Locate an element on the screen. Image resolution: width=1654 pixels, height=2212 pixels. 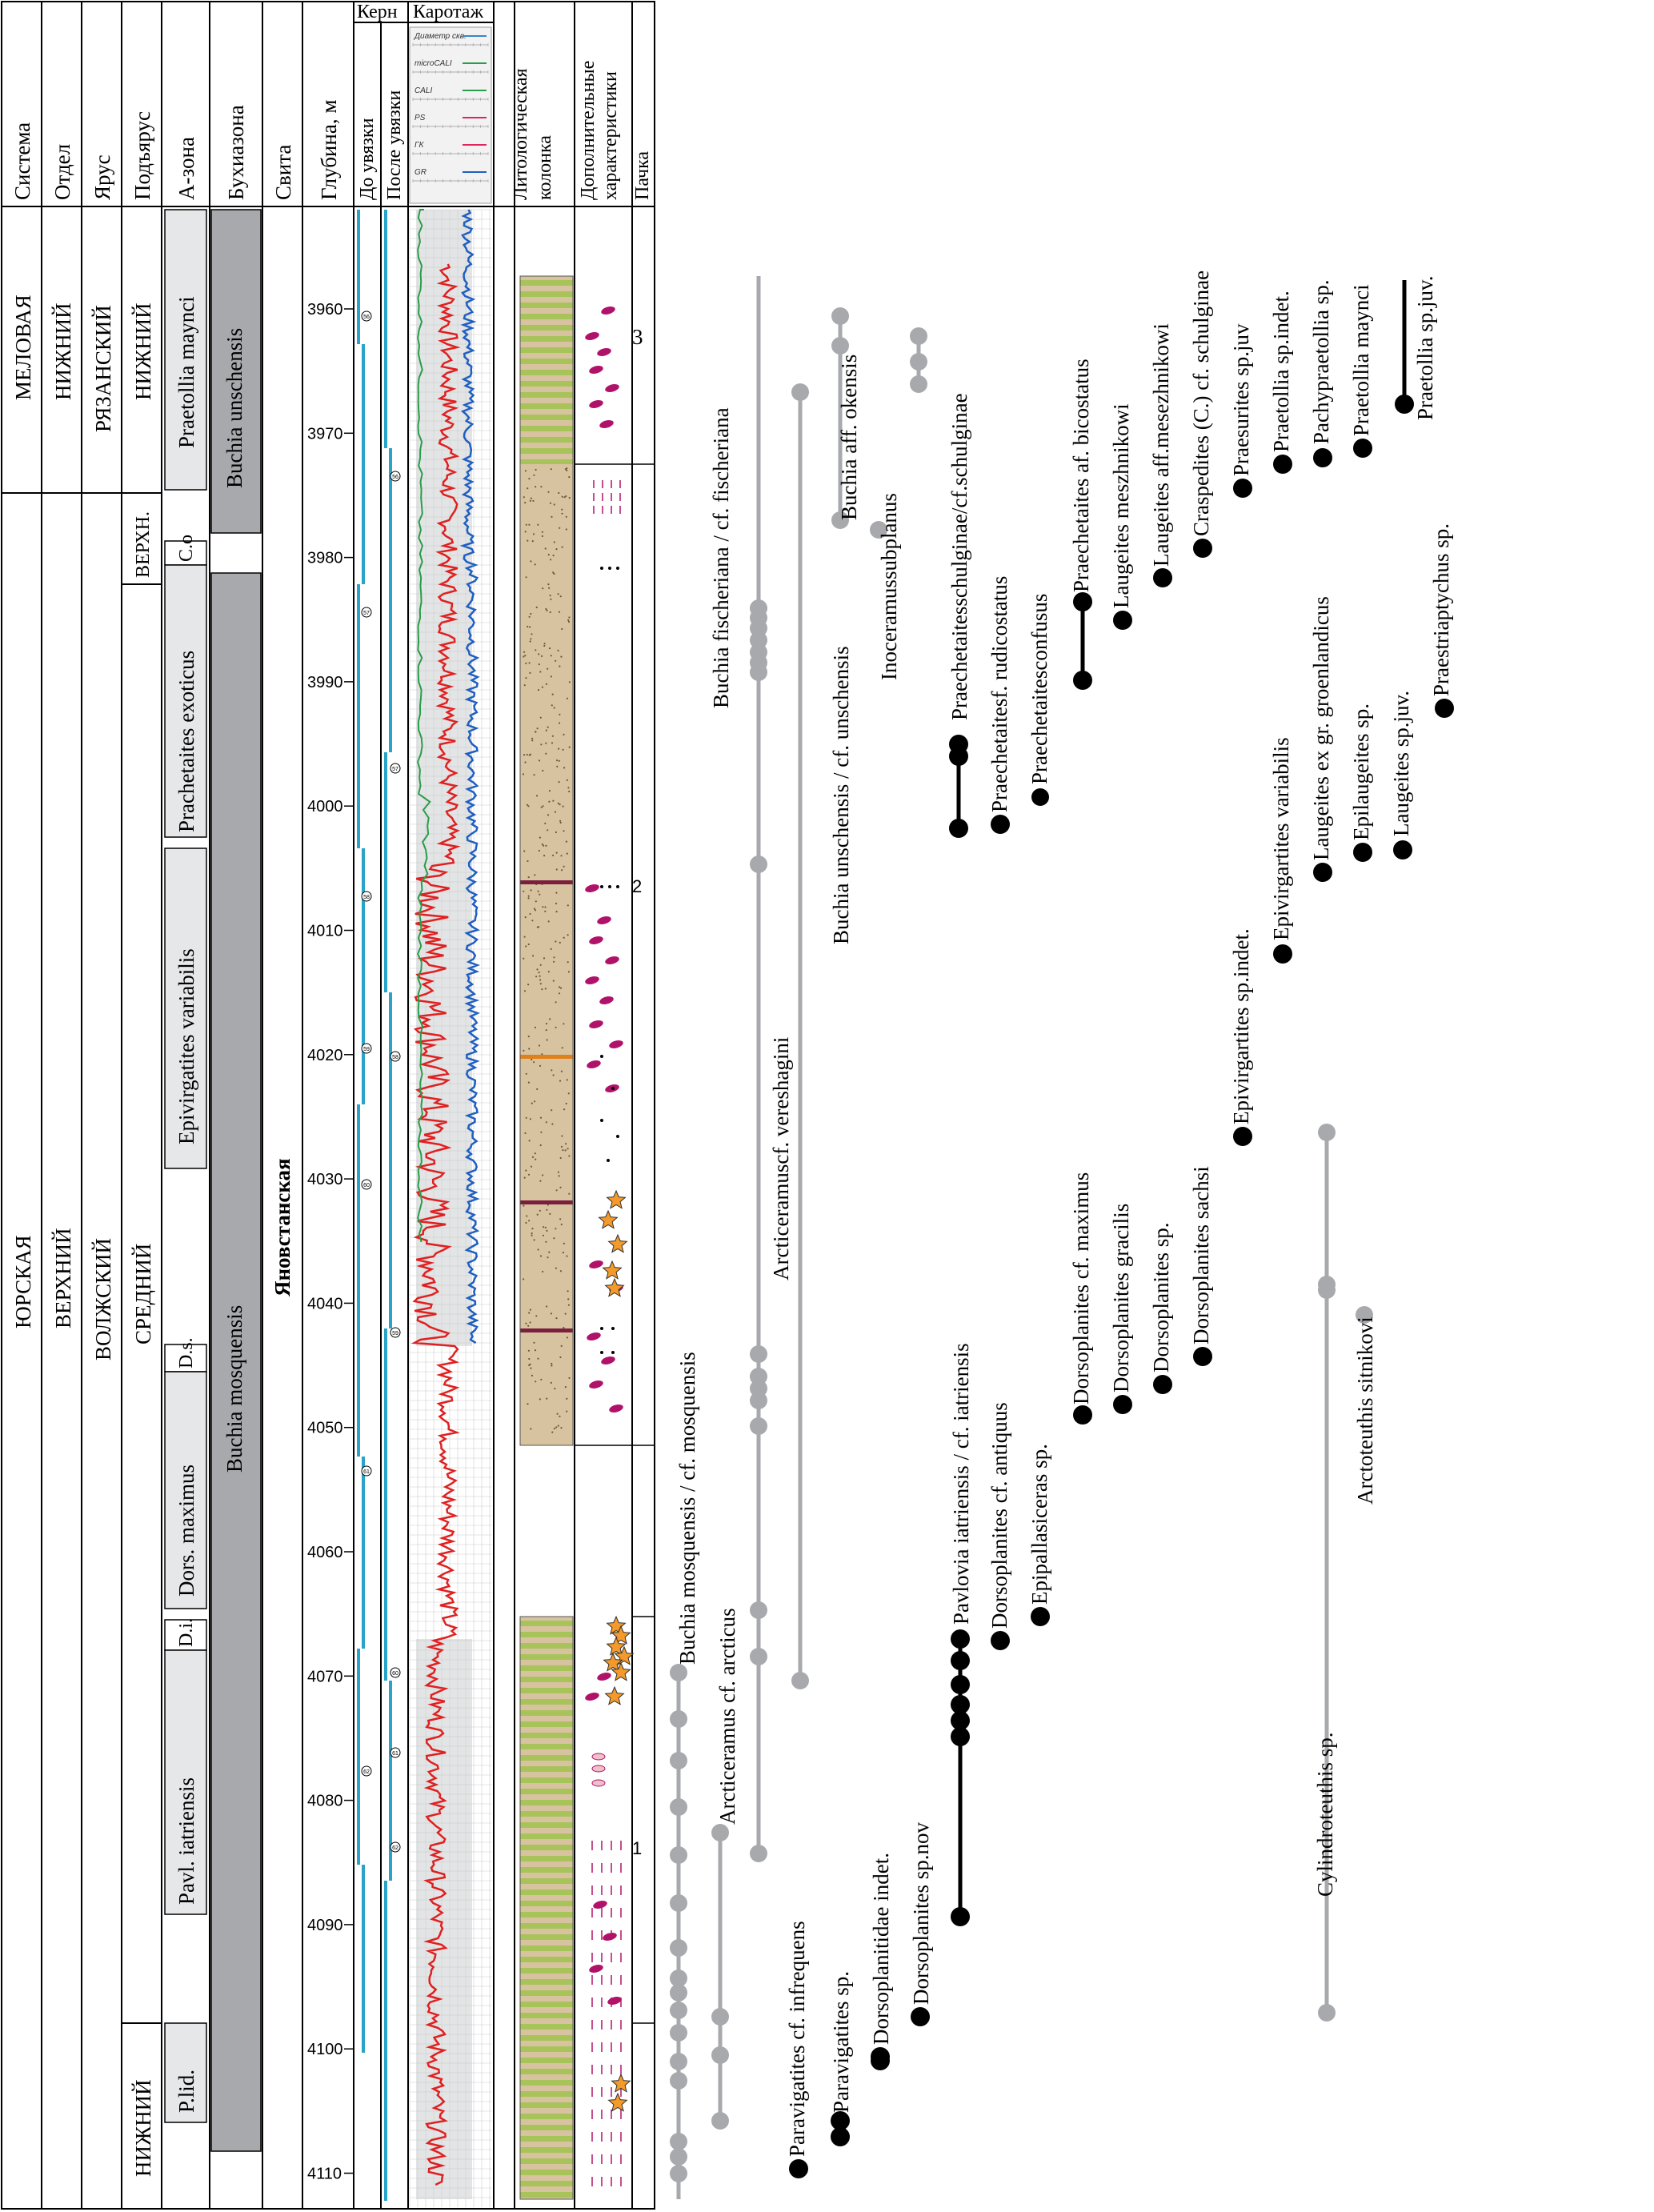
species-fischeriana: Buchia fischeriana / cf. fischeriana is located at coordinates (721, 557).